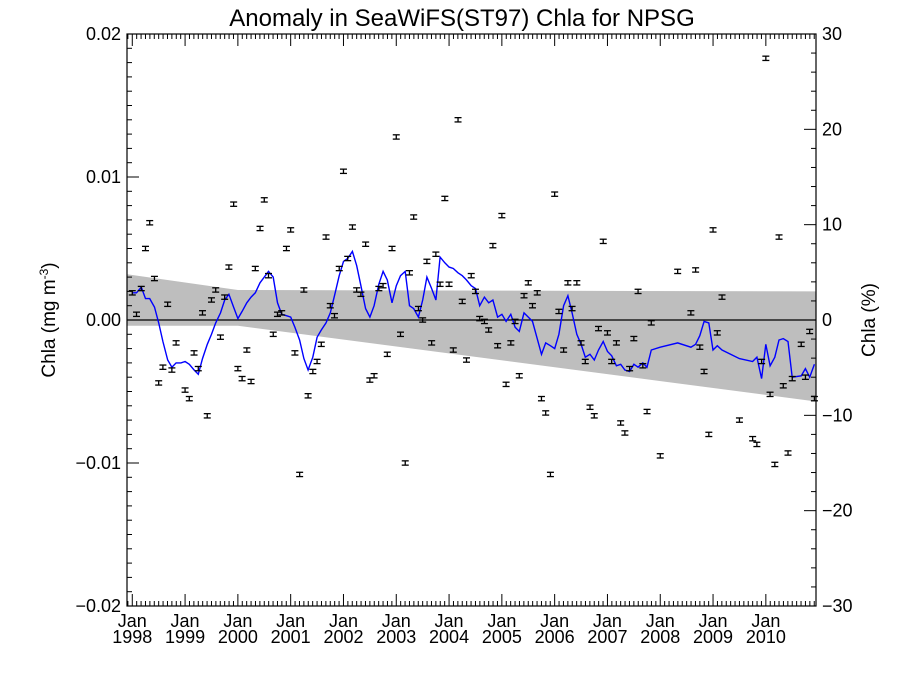 Image resolution: width=900 pixels, height=680 pixels. What do you see at coordinates (837, 511) in the screenshot?
I see `y-right-tick-label: −20` at bounding box center [837, 511].